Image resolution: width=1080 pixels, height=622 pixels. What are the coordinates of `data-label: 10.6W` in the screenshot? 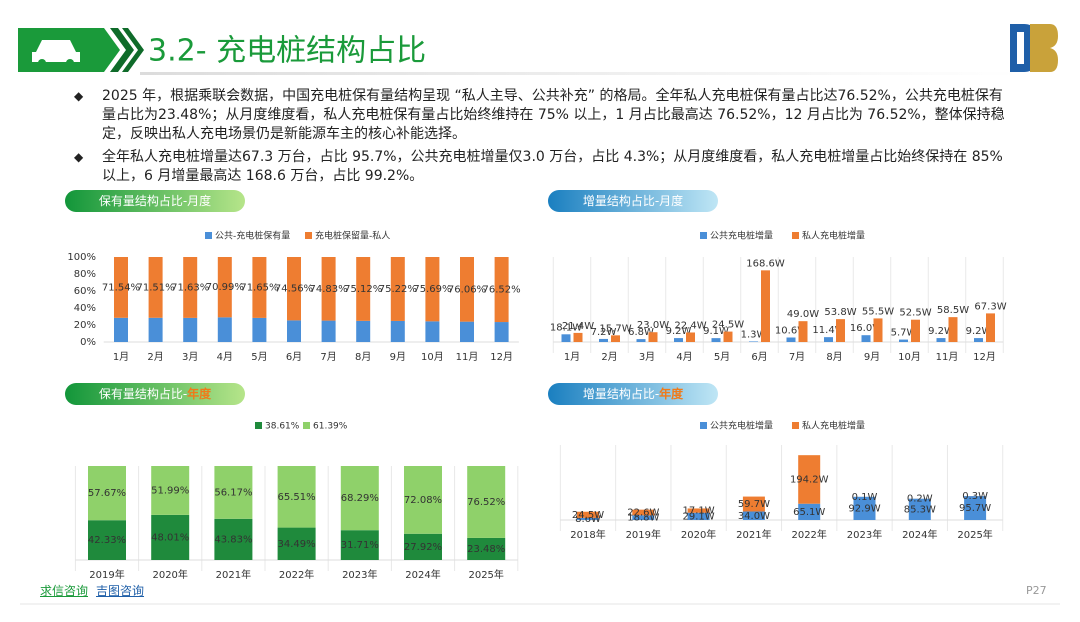 It's located at (791, 330).